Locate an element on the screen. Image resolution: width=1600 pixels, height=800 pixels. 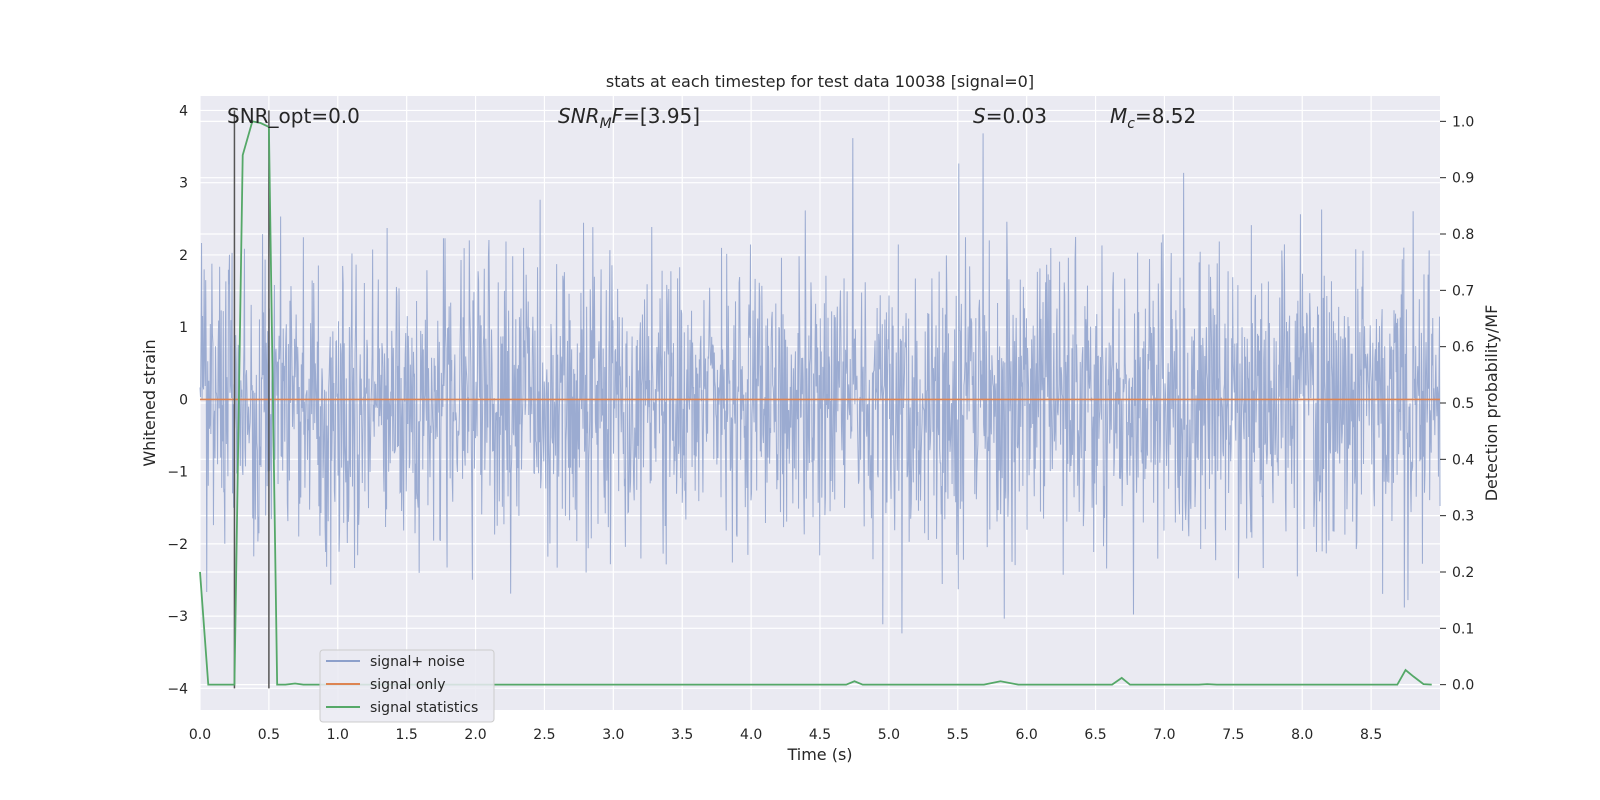
x-tick-label: 7.0 is located at coordinates (1164, 735).